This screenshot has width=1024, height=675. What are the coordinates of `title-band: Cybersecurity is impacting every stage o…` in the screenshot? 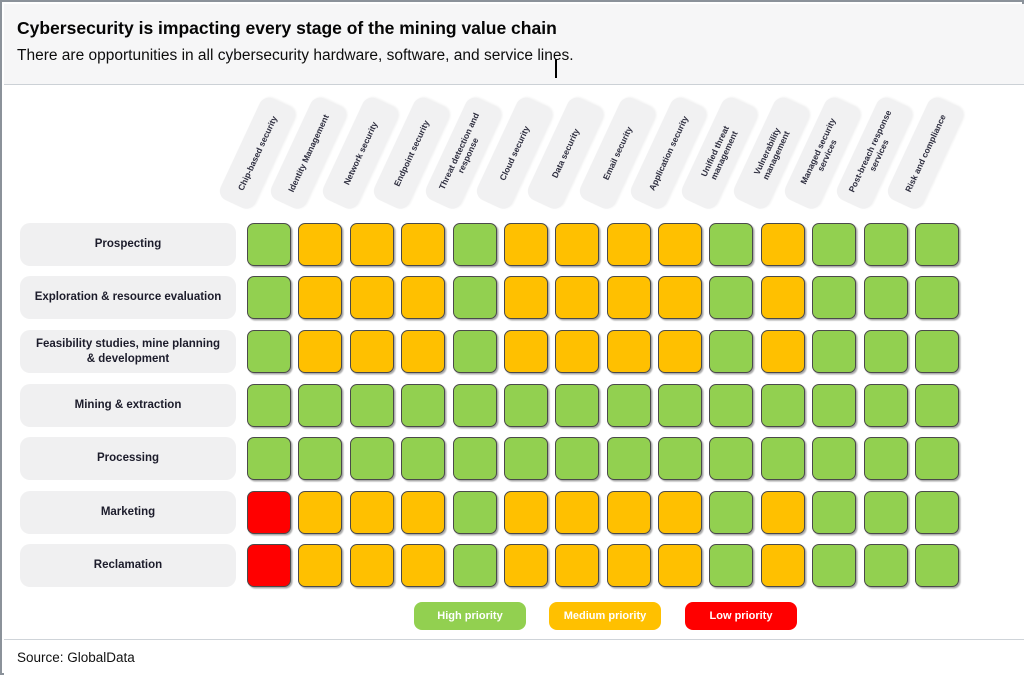 It's located at (514, 44).